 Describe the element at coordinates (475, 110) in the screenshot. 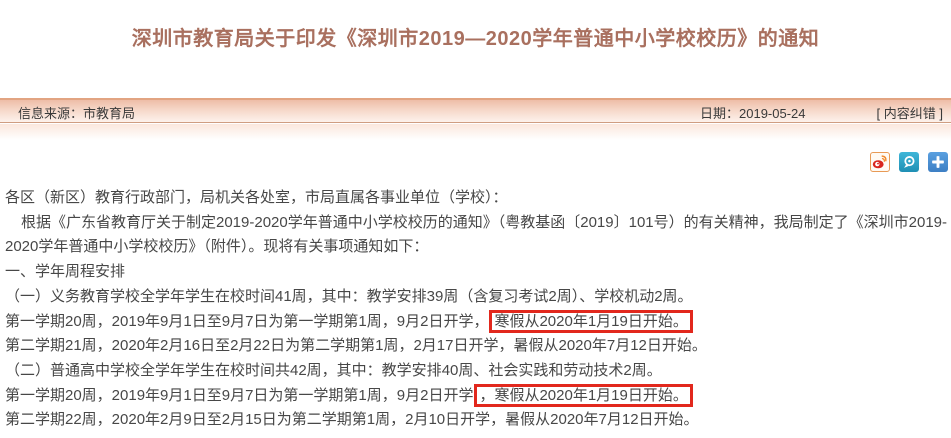

I see `meta-bar: 信息来源：市教育局 日期：2019-05-24 [ 内容纠错 ]` at that location.